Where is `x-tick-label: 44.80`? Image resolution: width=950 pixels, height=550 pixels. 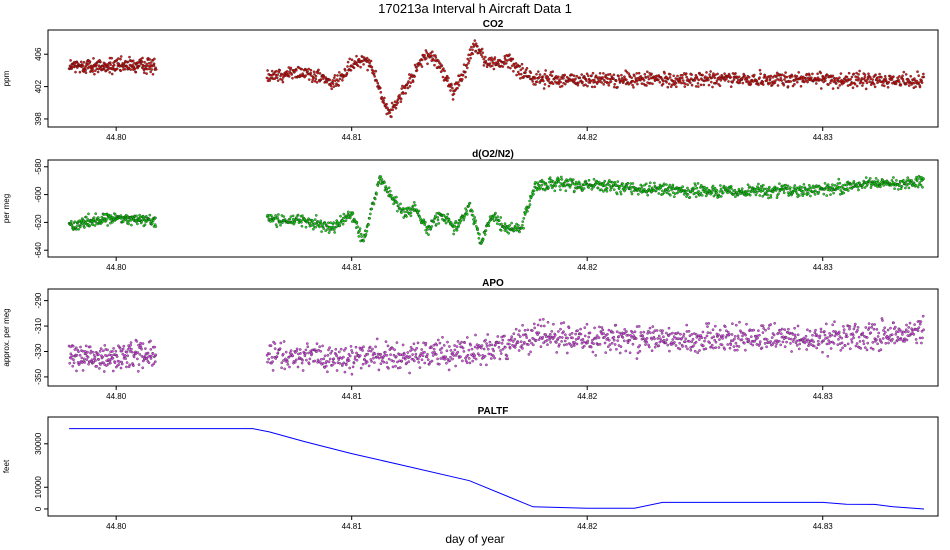
x-tick-label: 44.80 is located at coordinates (116, 267).